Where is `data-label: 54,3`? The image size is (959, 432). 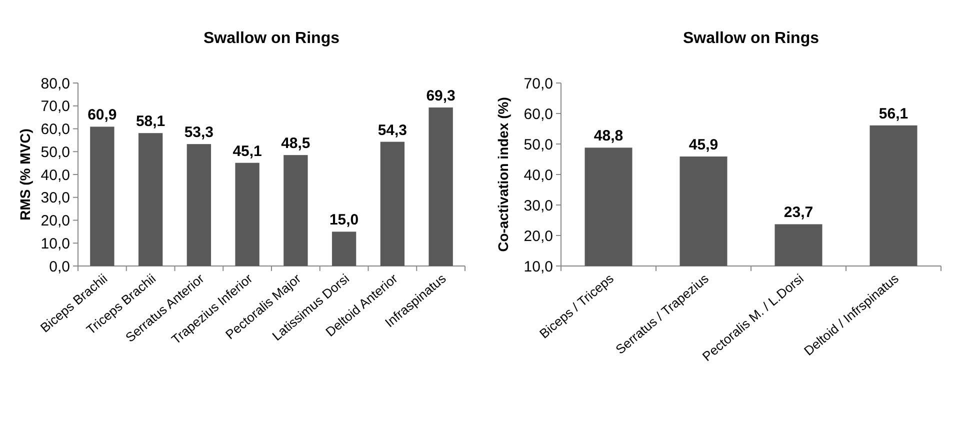
data-label: 54,3 is located at coordinates (393, 130).